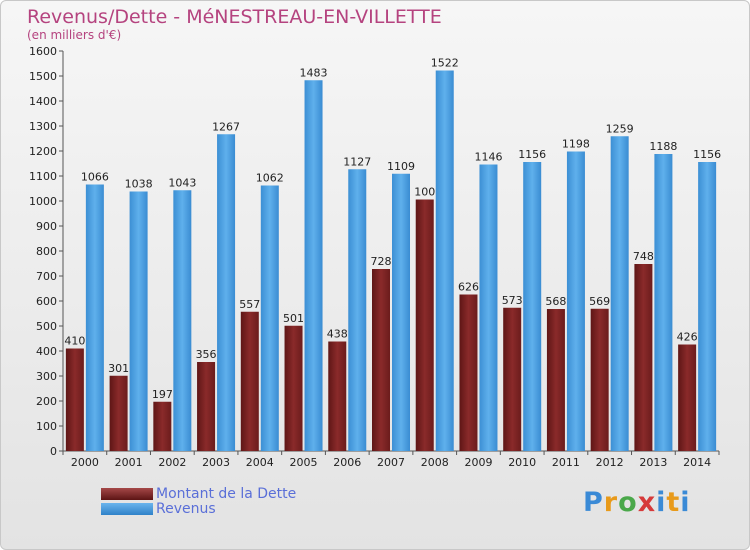 Image resolution: width=750 pixels, height=550 pixels. Describe the element at coordinates (46, 251) in the screenshot. I see `y-tick-label: 800` at that location.